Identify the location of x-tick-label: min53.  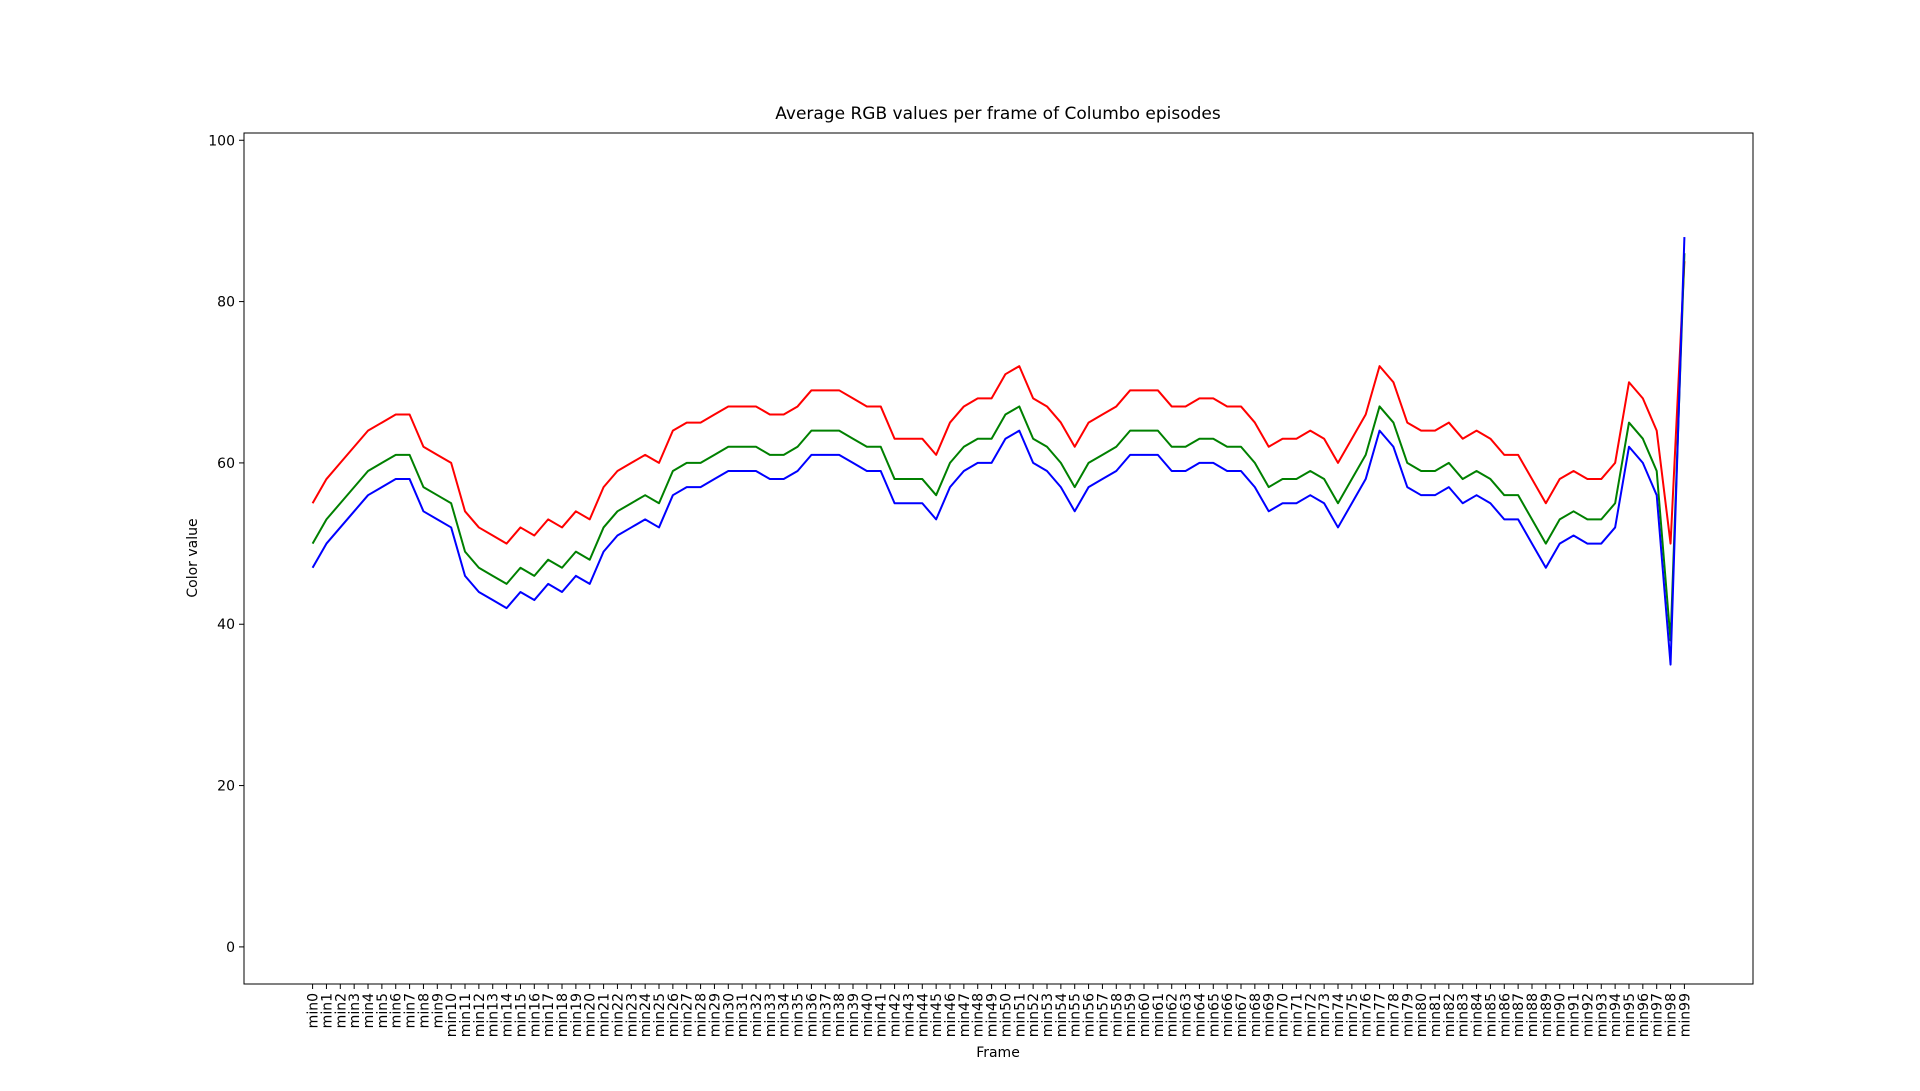
(1048, 1015).